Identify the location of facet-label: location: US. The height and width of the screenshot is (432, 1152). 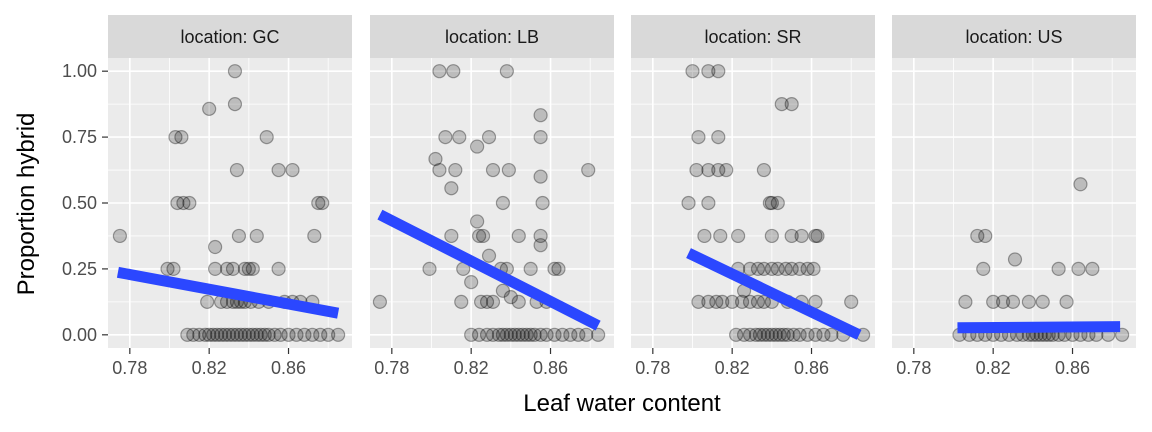
(1013, 37).